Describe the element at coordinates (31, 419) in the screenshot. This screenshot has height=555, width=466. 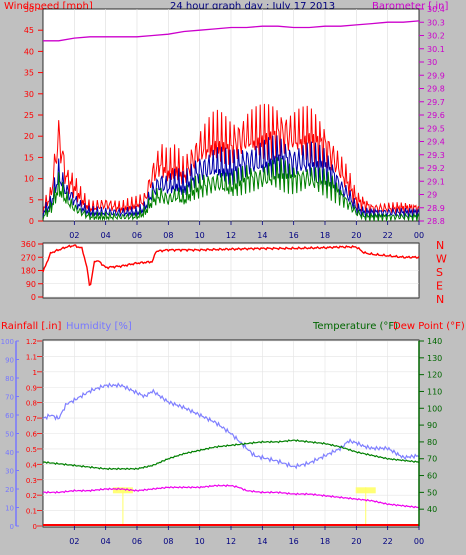
I see `rainfall-tick-label: 0.7` at that location.